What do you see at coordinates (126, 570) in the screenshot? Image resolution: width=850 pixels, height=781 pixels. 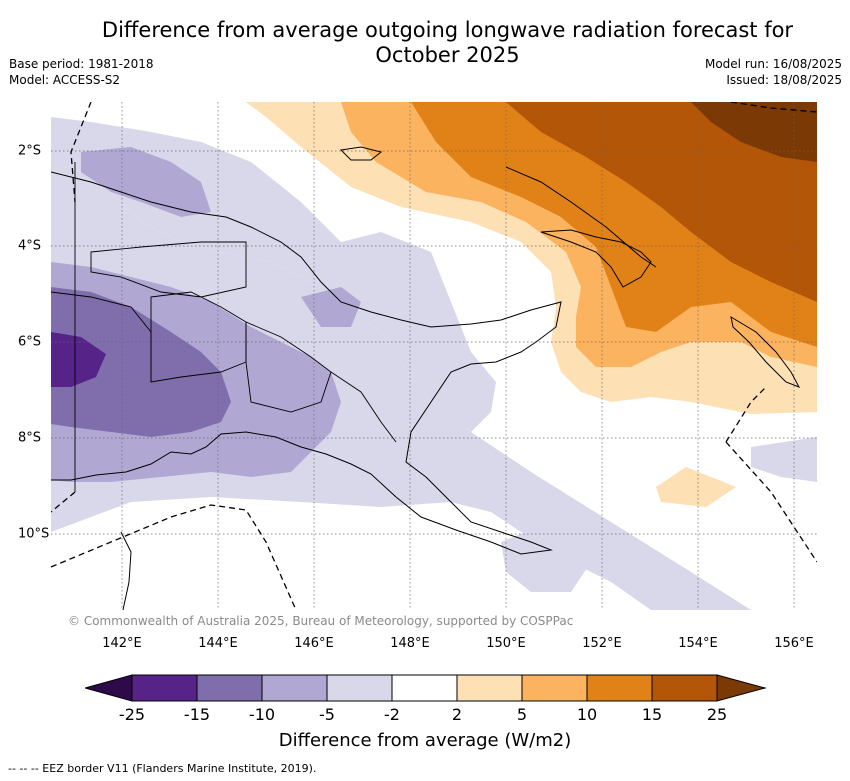 I see `australia-coast` at bounding box center [126, 570].